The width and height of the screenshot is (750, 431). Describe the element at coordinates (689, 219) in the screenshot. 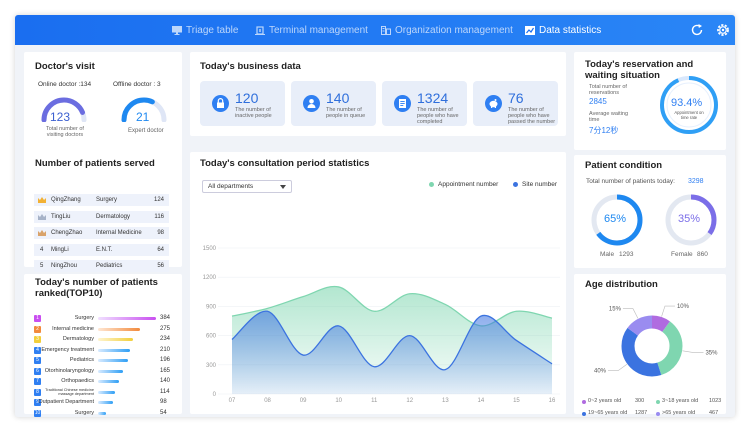

I see `female-percent: 35%` at that location.